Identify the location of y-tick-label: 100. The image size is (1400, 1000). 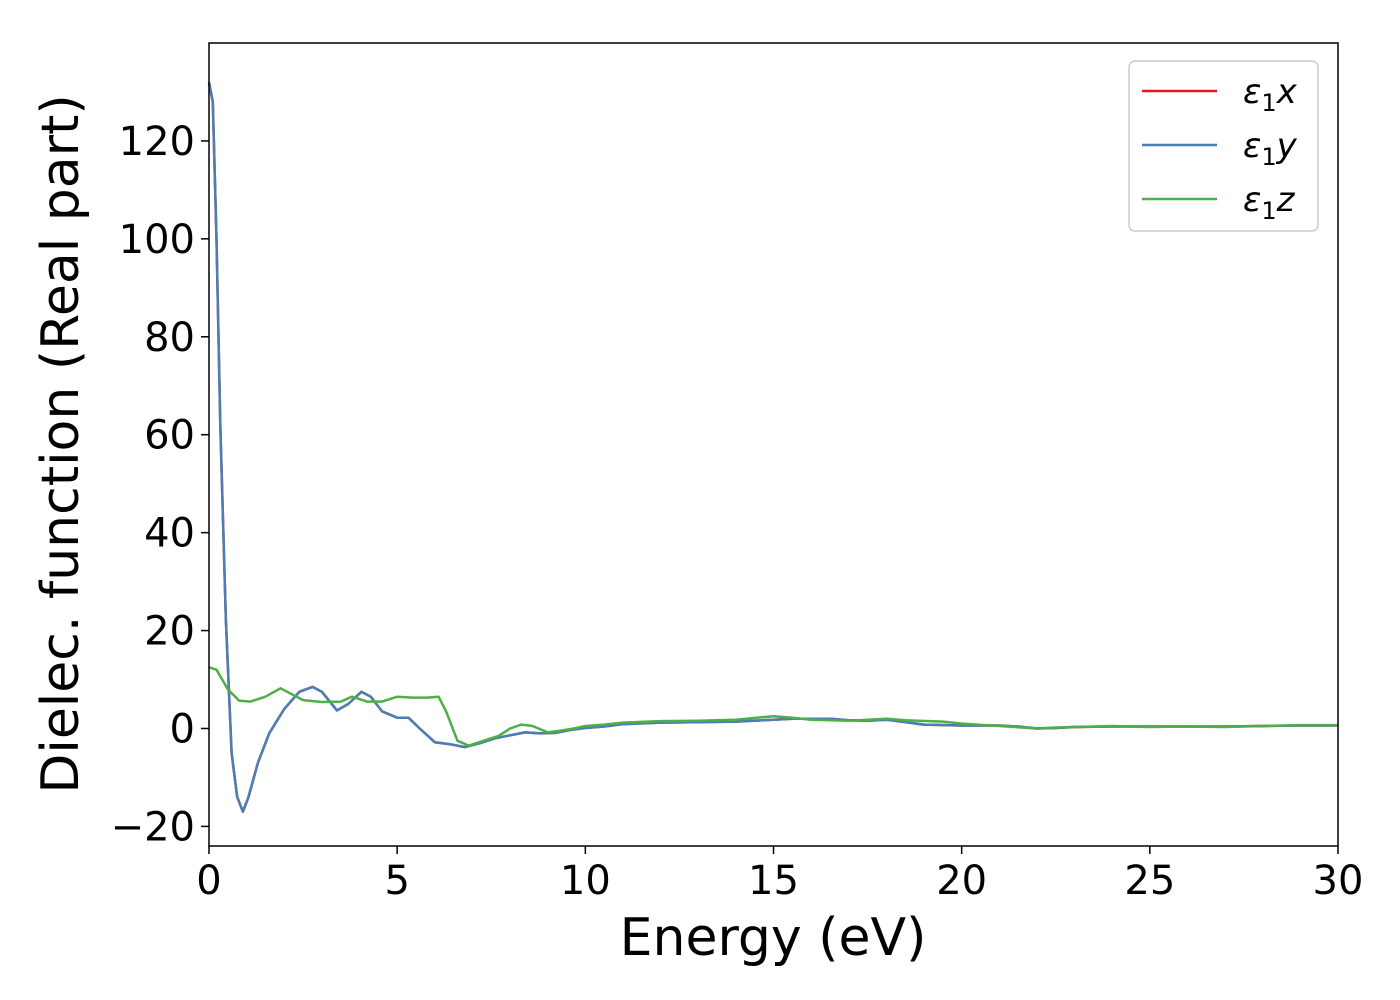
(157, 240).